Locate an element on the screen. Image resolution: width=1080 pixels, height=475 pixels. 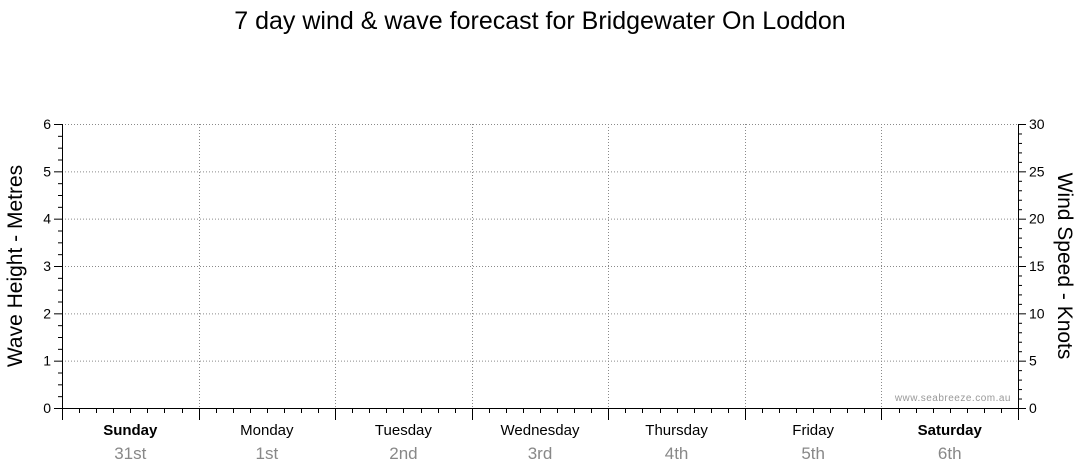
left-tick-label: 3 is located at coordinates (47, 266).